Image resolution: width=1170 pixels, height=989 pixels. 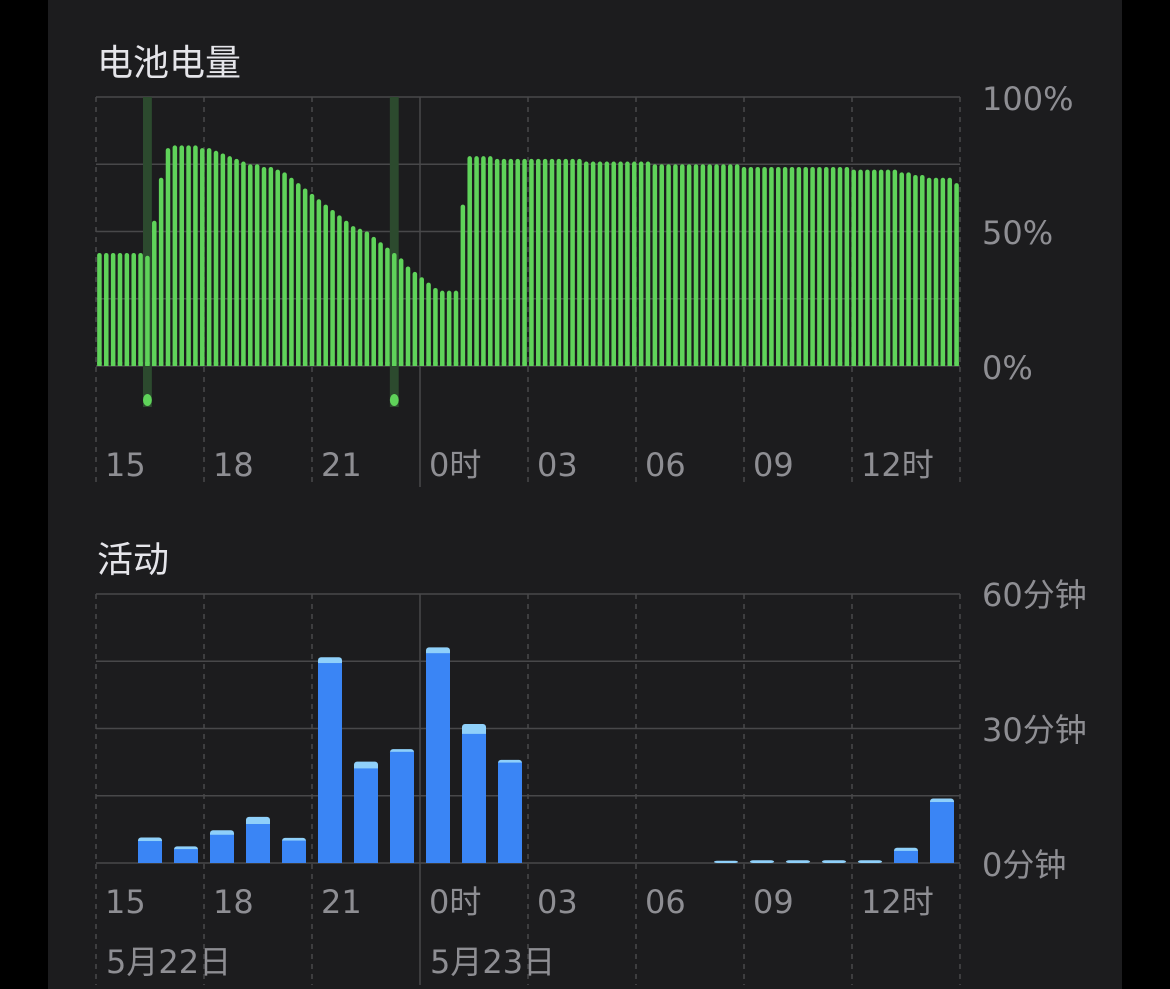 I want to click on activity-x-tick: 06, so click(x=665, y=902).